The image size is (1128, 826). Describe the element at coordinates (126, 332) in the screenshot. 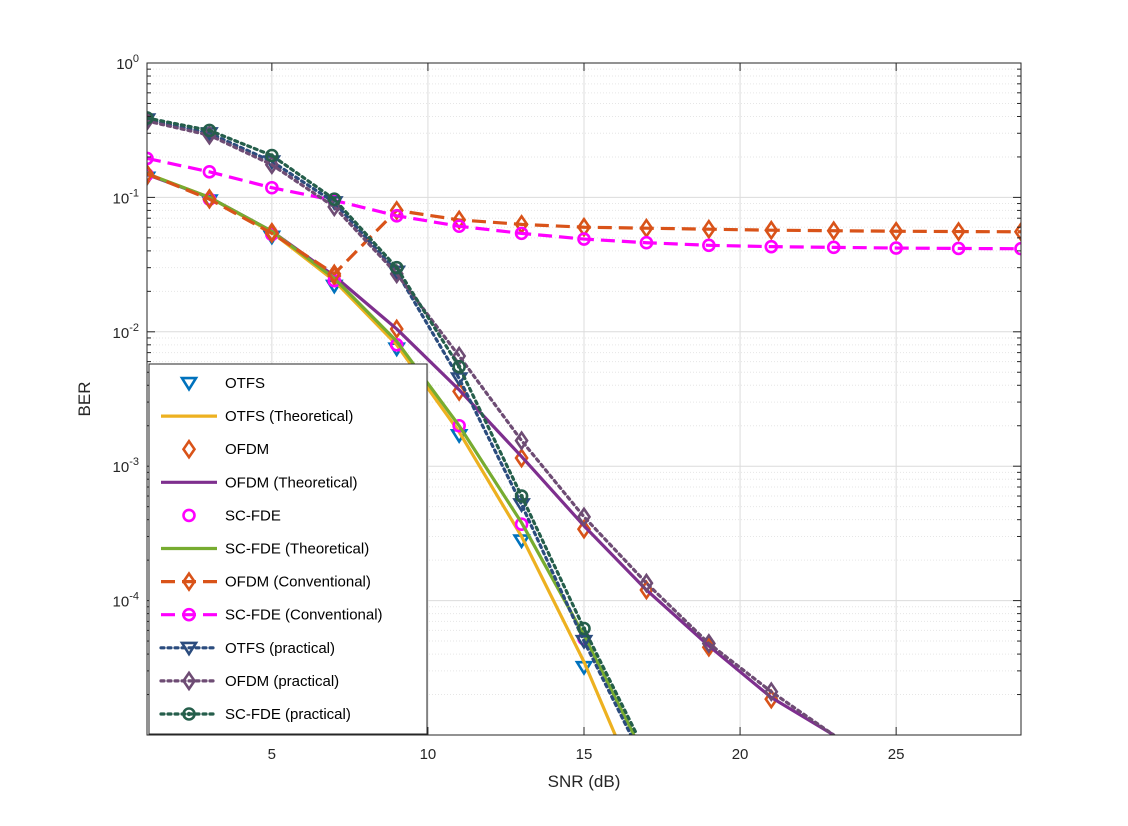

I see `y-tick-label: 10⁻²` at that location.